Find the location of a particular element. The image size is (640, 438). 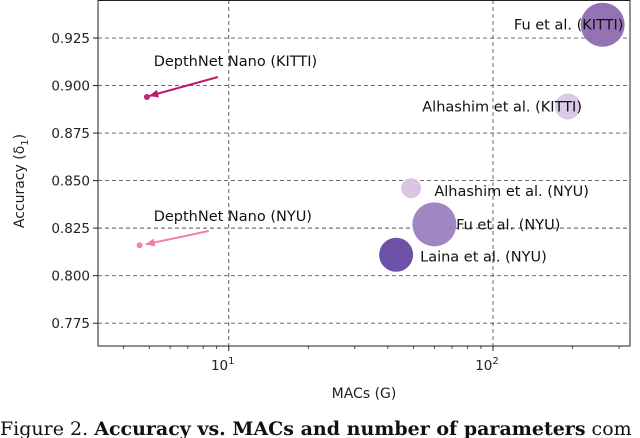

y-tick-label: 0.850 is located at coordinates (70, 182).